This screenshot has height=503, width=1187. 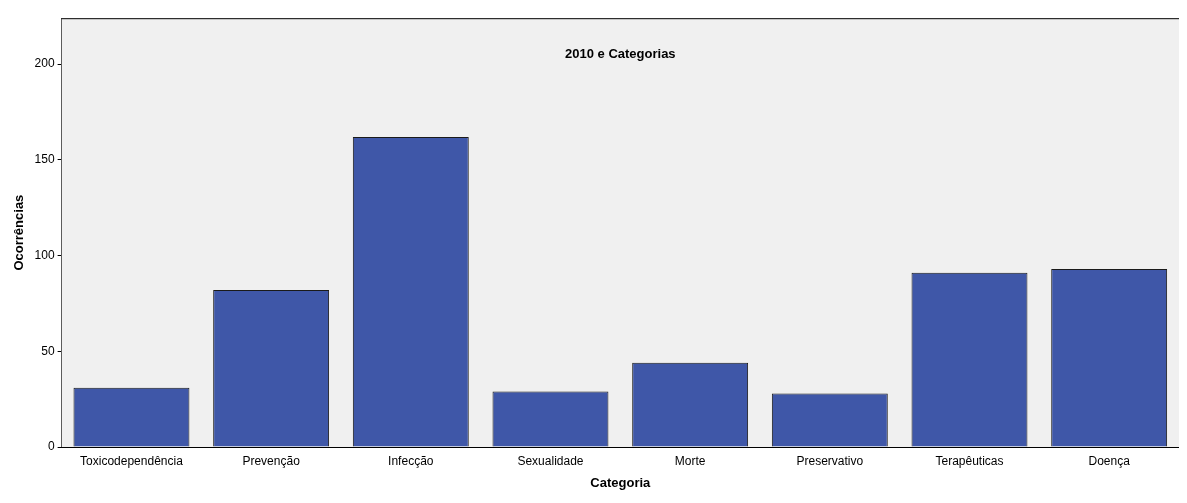 I want to click on x-tick-label: Doença, so click(x=1109, y=460).